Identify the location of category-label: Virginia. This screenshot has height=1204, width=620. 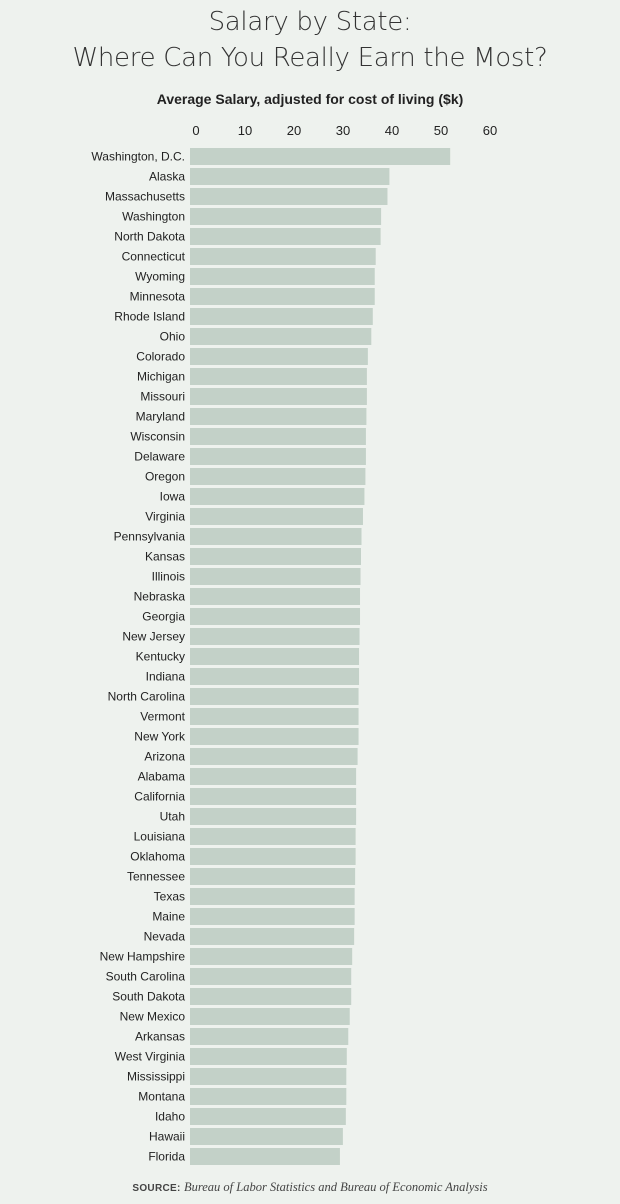
(165, 517).